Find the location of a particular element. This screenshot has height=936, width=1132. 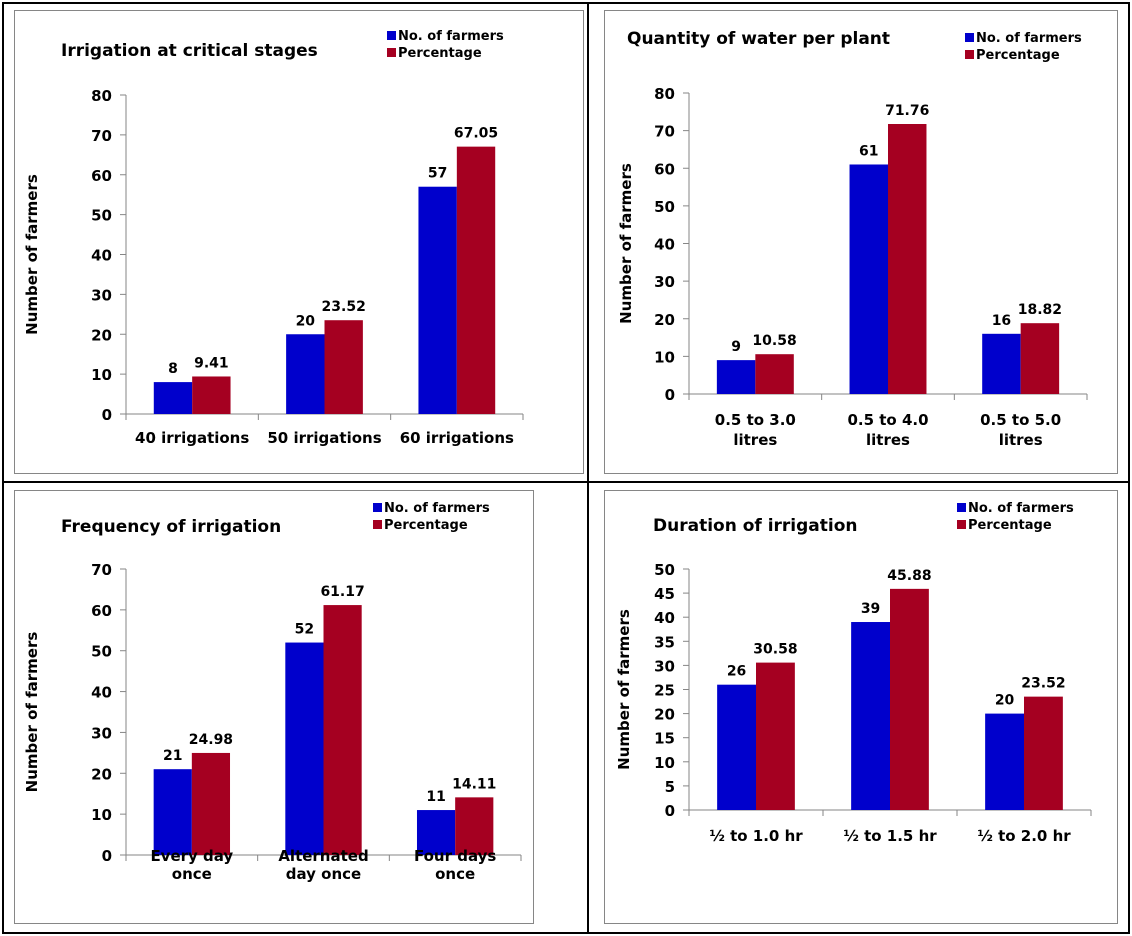

frame-right-border is located at coordinates (1129, 468).